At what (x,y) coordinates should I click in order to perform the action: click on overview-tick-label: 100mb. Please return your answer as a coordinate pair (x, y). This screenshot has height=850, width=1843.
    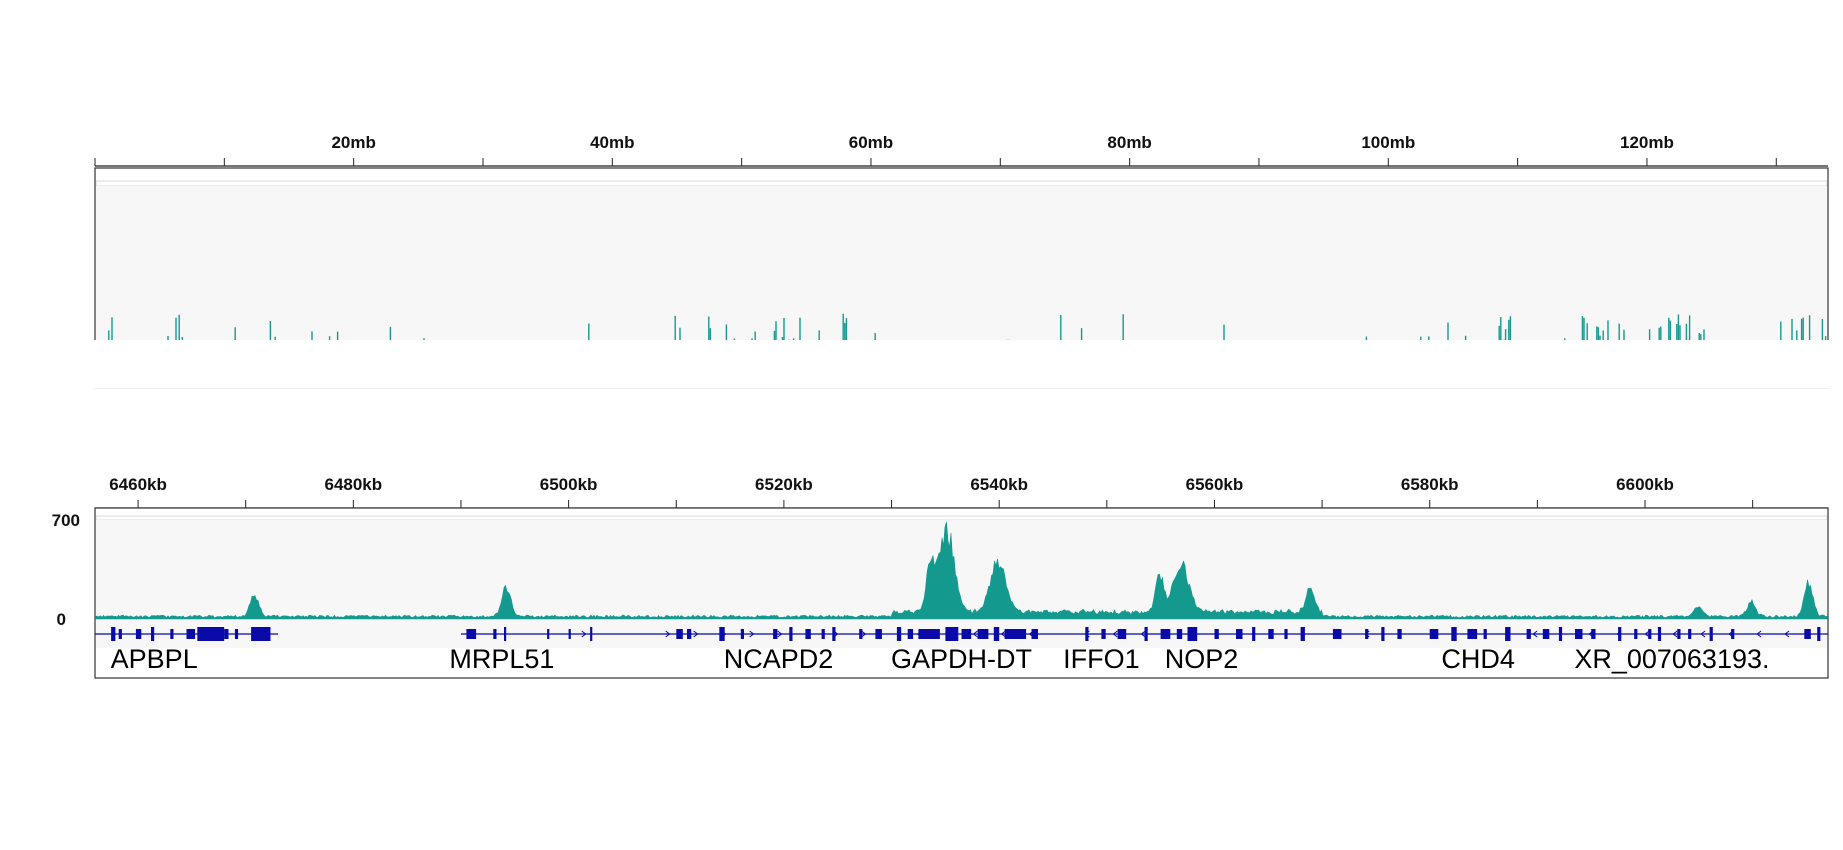
    Looking at the image, I should click on (1388, 142).